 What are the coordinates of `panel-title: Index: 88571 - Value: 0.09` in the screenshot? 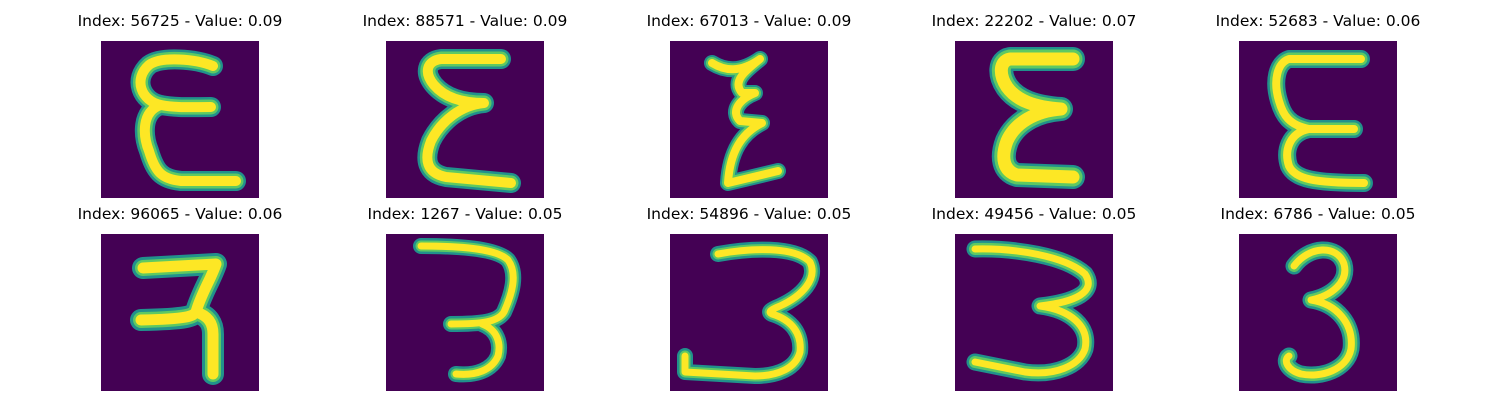 It's located at (465, 21).